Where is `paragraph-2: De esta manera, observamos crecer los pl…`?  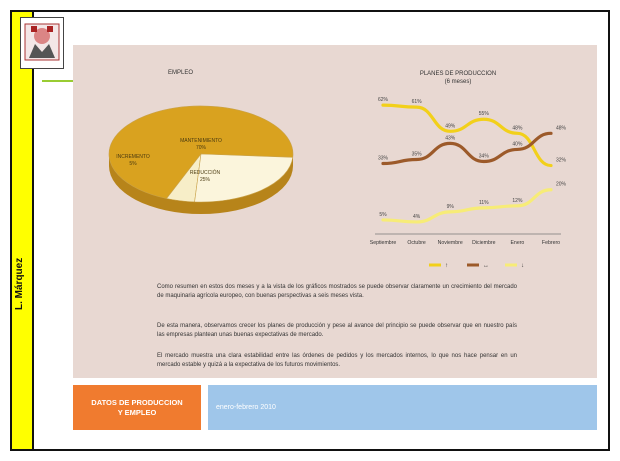 paragraph-2: De esta manera, observamos crecer los pl… is located at coordinates (337, 330).